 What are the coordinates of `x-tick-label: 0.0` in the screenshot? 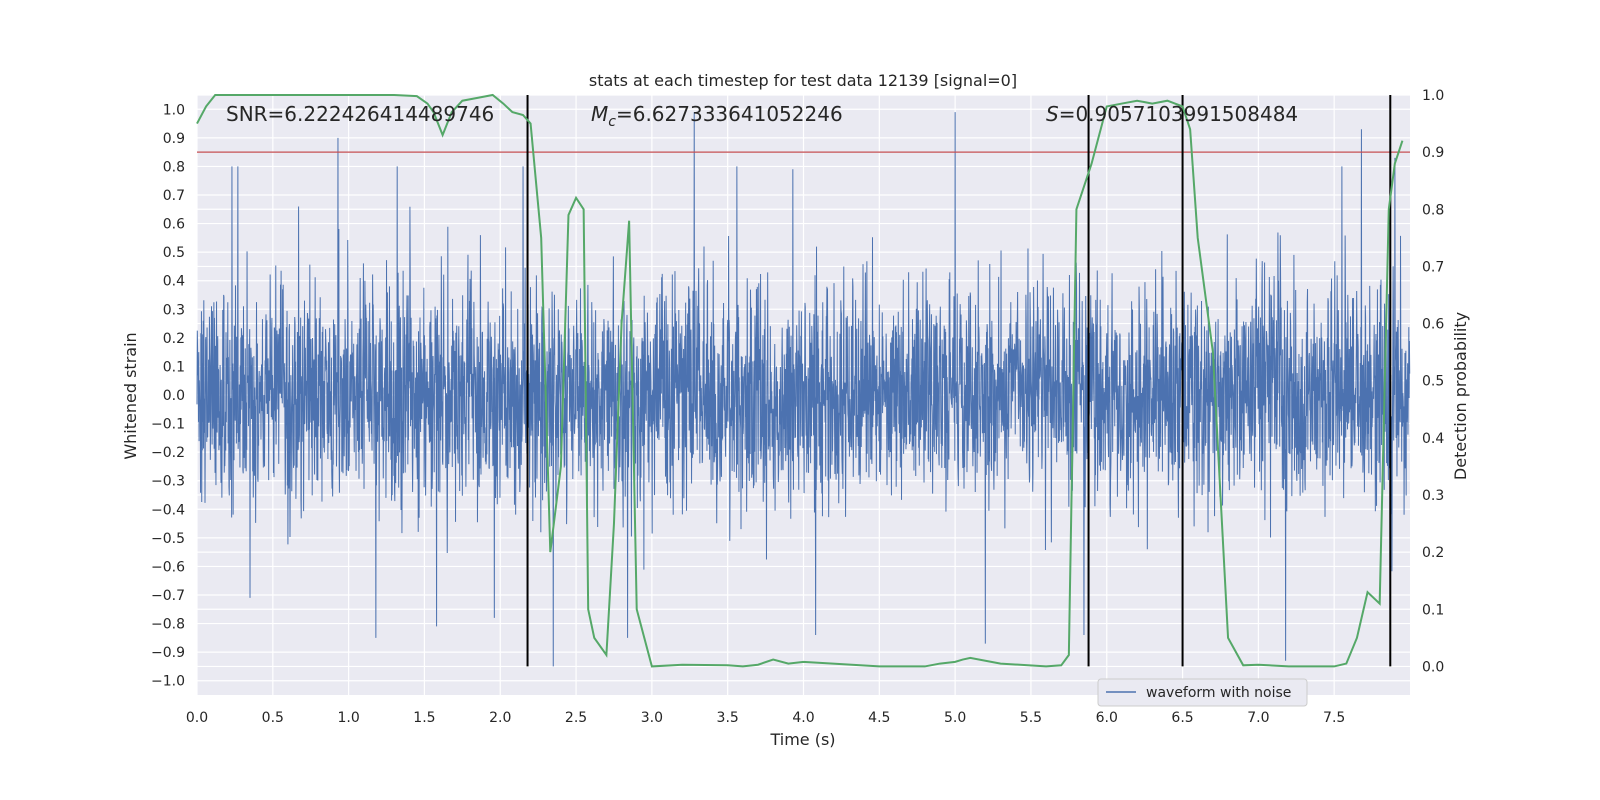 It's located at (197, 718).